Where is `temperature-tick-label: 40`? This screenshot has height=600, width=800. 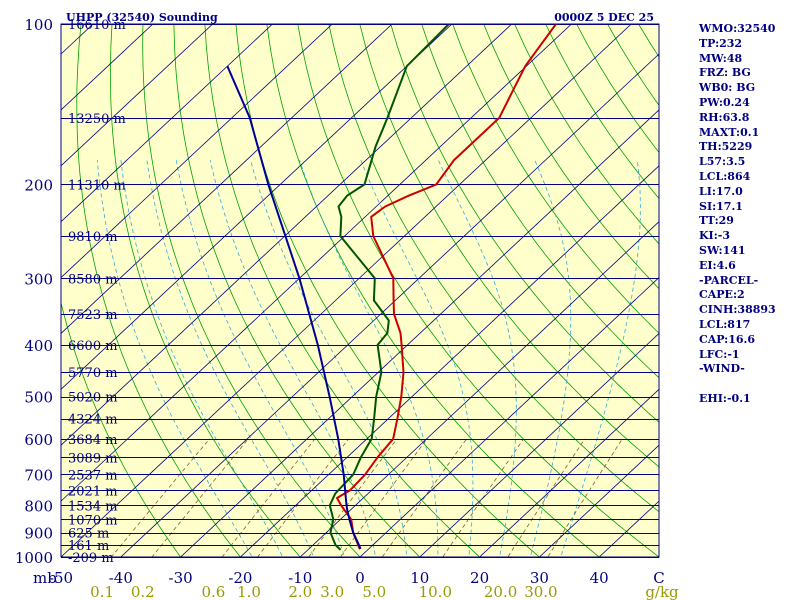
temperature-tick-label: 40 is located at coordinates (599, 578).